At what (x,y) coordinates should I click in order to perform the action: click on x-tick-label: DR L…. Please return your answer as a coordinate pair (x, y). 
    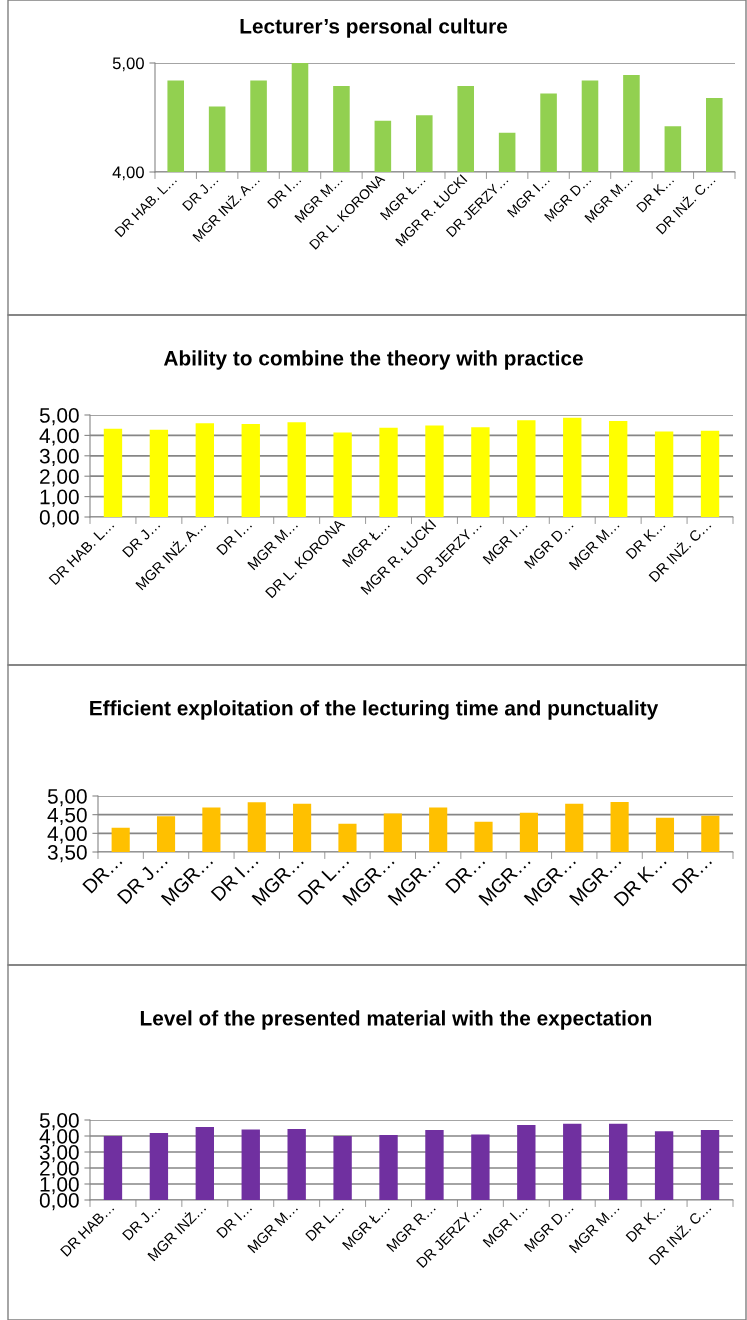
    Looking at the image, I should click on (324, 1222).